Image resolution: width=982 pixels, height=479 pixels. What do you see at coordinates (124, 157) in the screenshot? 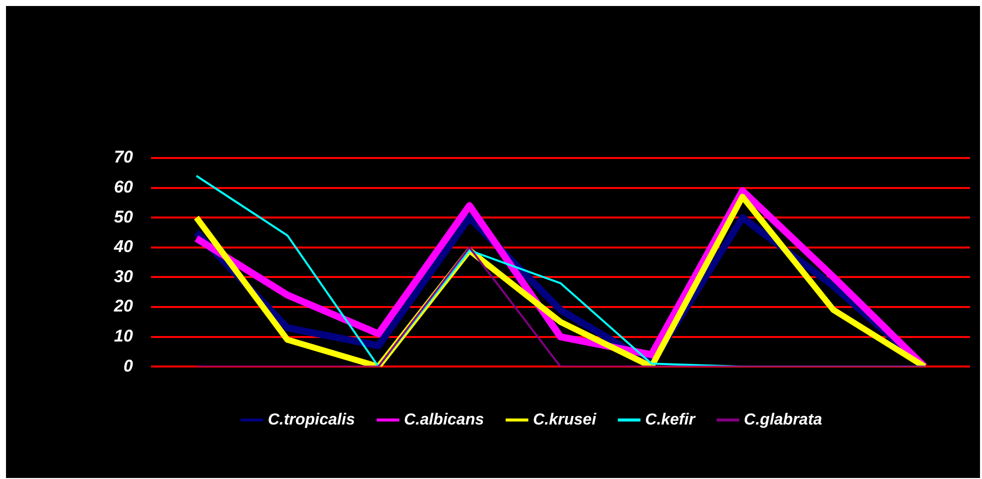
I see `y-tick-label: 70` at bounding box center [124, 157].